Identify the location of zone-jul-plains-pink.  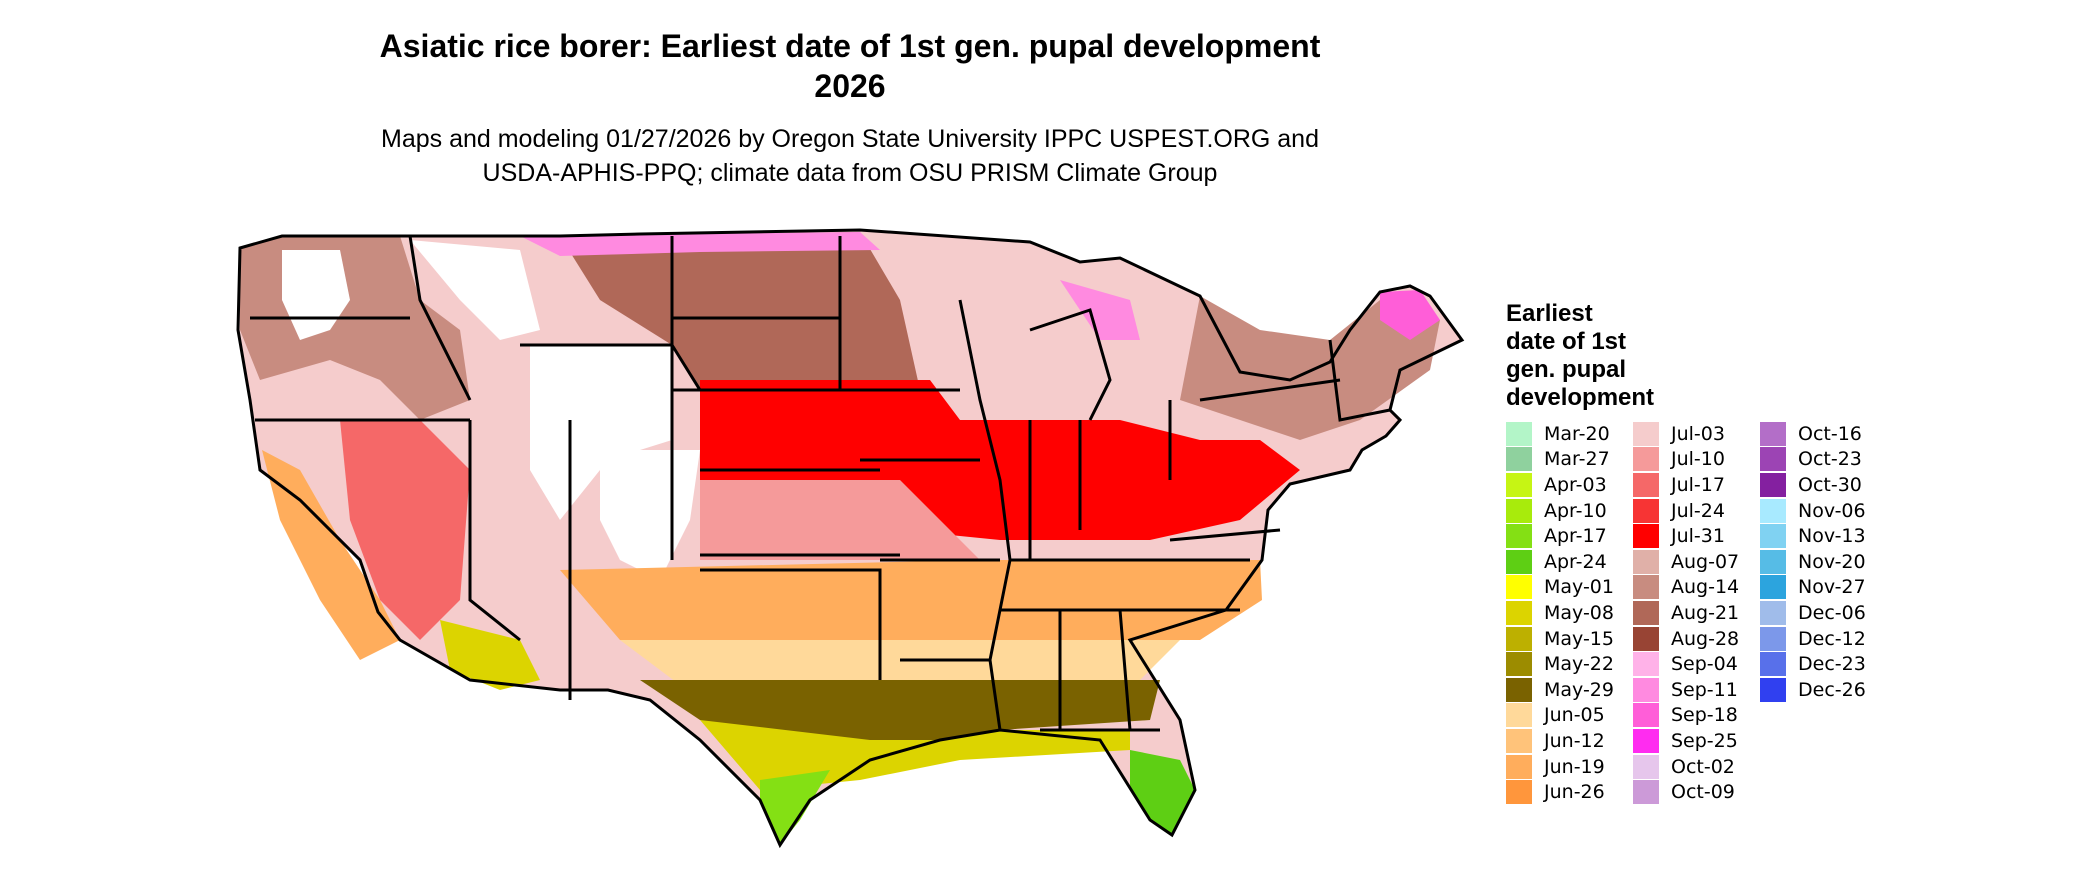
(840, 520).